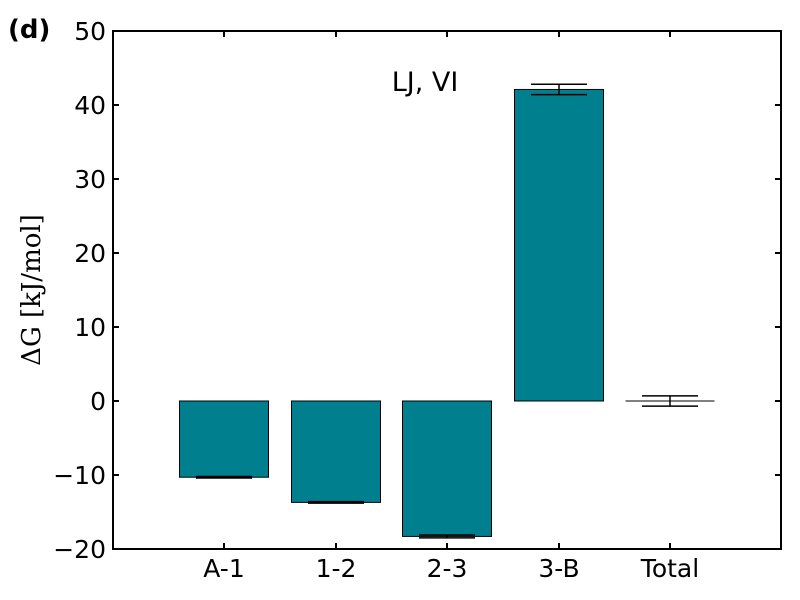  What do you see at coordinates (425, 82) in the screenshot?
I see `annotation-text: LJ, VI` at bounding box center [425, 82].